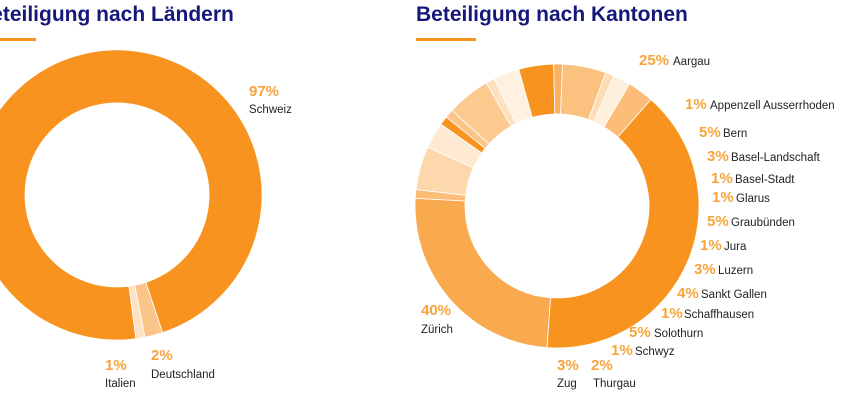 The width and height of the screenshot is (845, 400). Describe the element at coordinates (162, 355) in the screenshot. I see `value-label-deutschland: 2%` at that location.